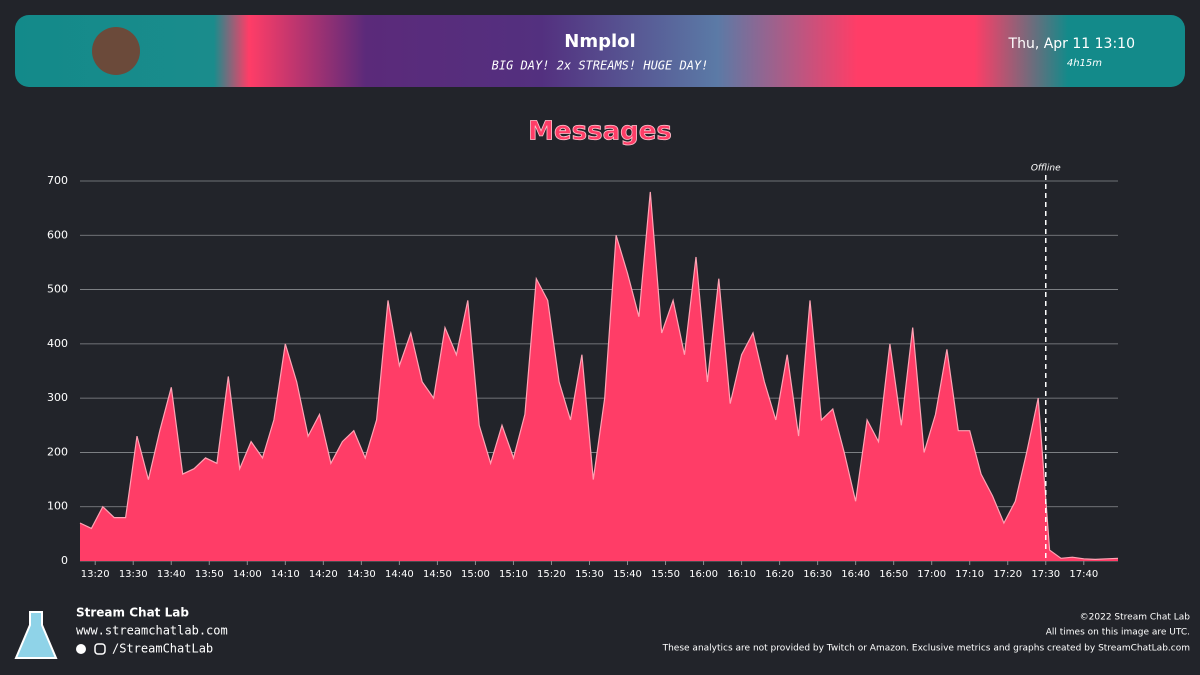 The height and width of the screenshot is (675, 1200). Describe the element at coordinates (741, 574) in the screenshot. I see `x-tick-label: 16:10` at that location.